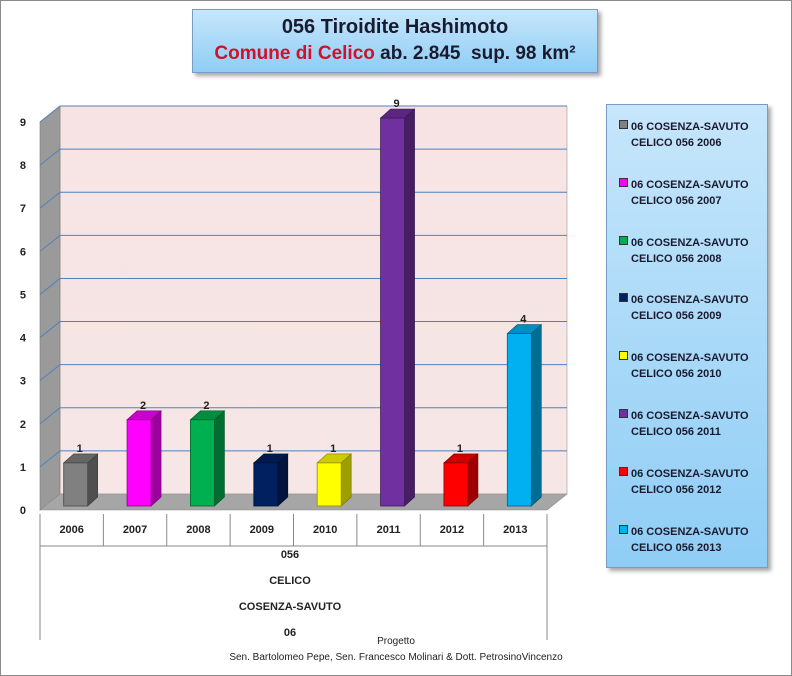 Image resolution: width=792 pixels, height=676 pixels. What do you see at coordinates (519, 420) in the screenshot?
I see `bar-2013` at bounding box center [519, 420].